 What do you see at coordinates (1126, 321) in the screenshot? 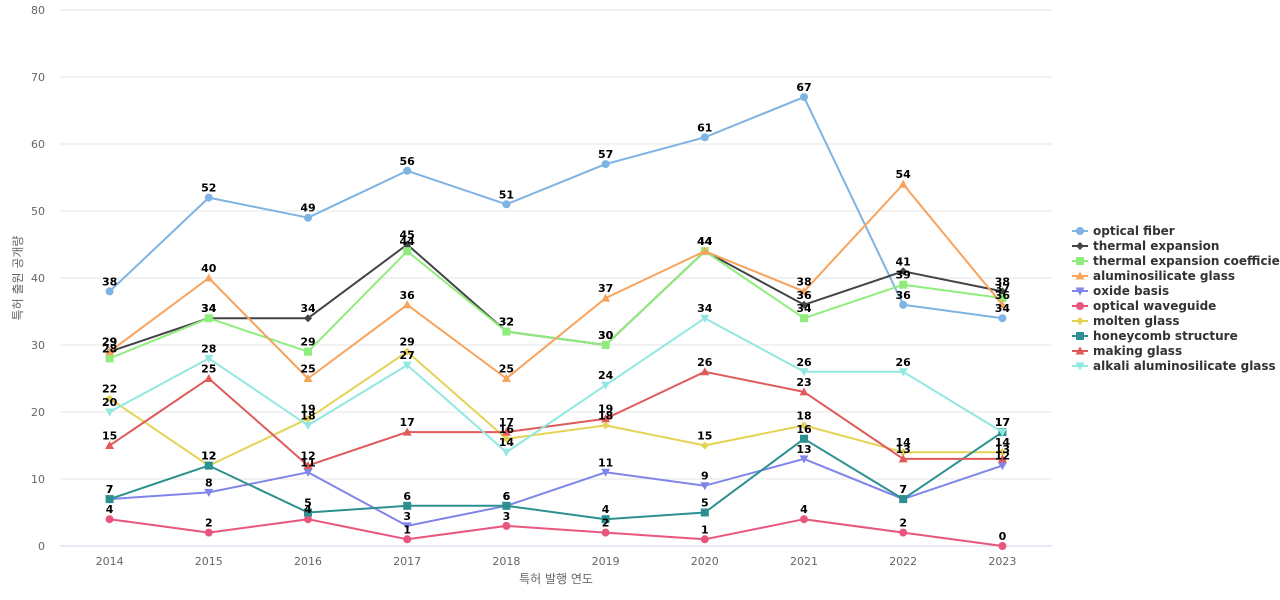
I see `legend-item: molten glass` at bounding box center [1126, 321].